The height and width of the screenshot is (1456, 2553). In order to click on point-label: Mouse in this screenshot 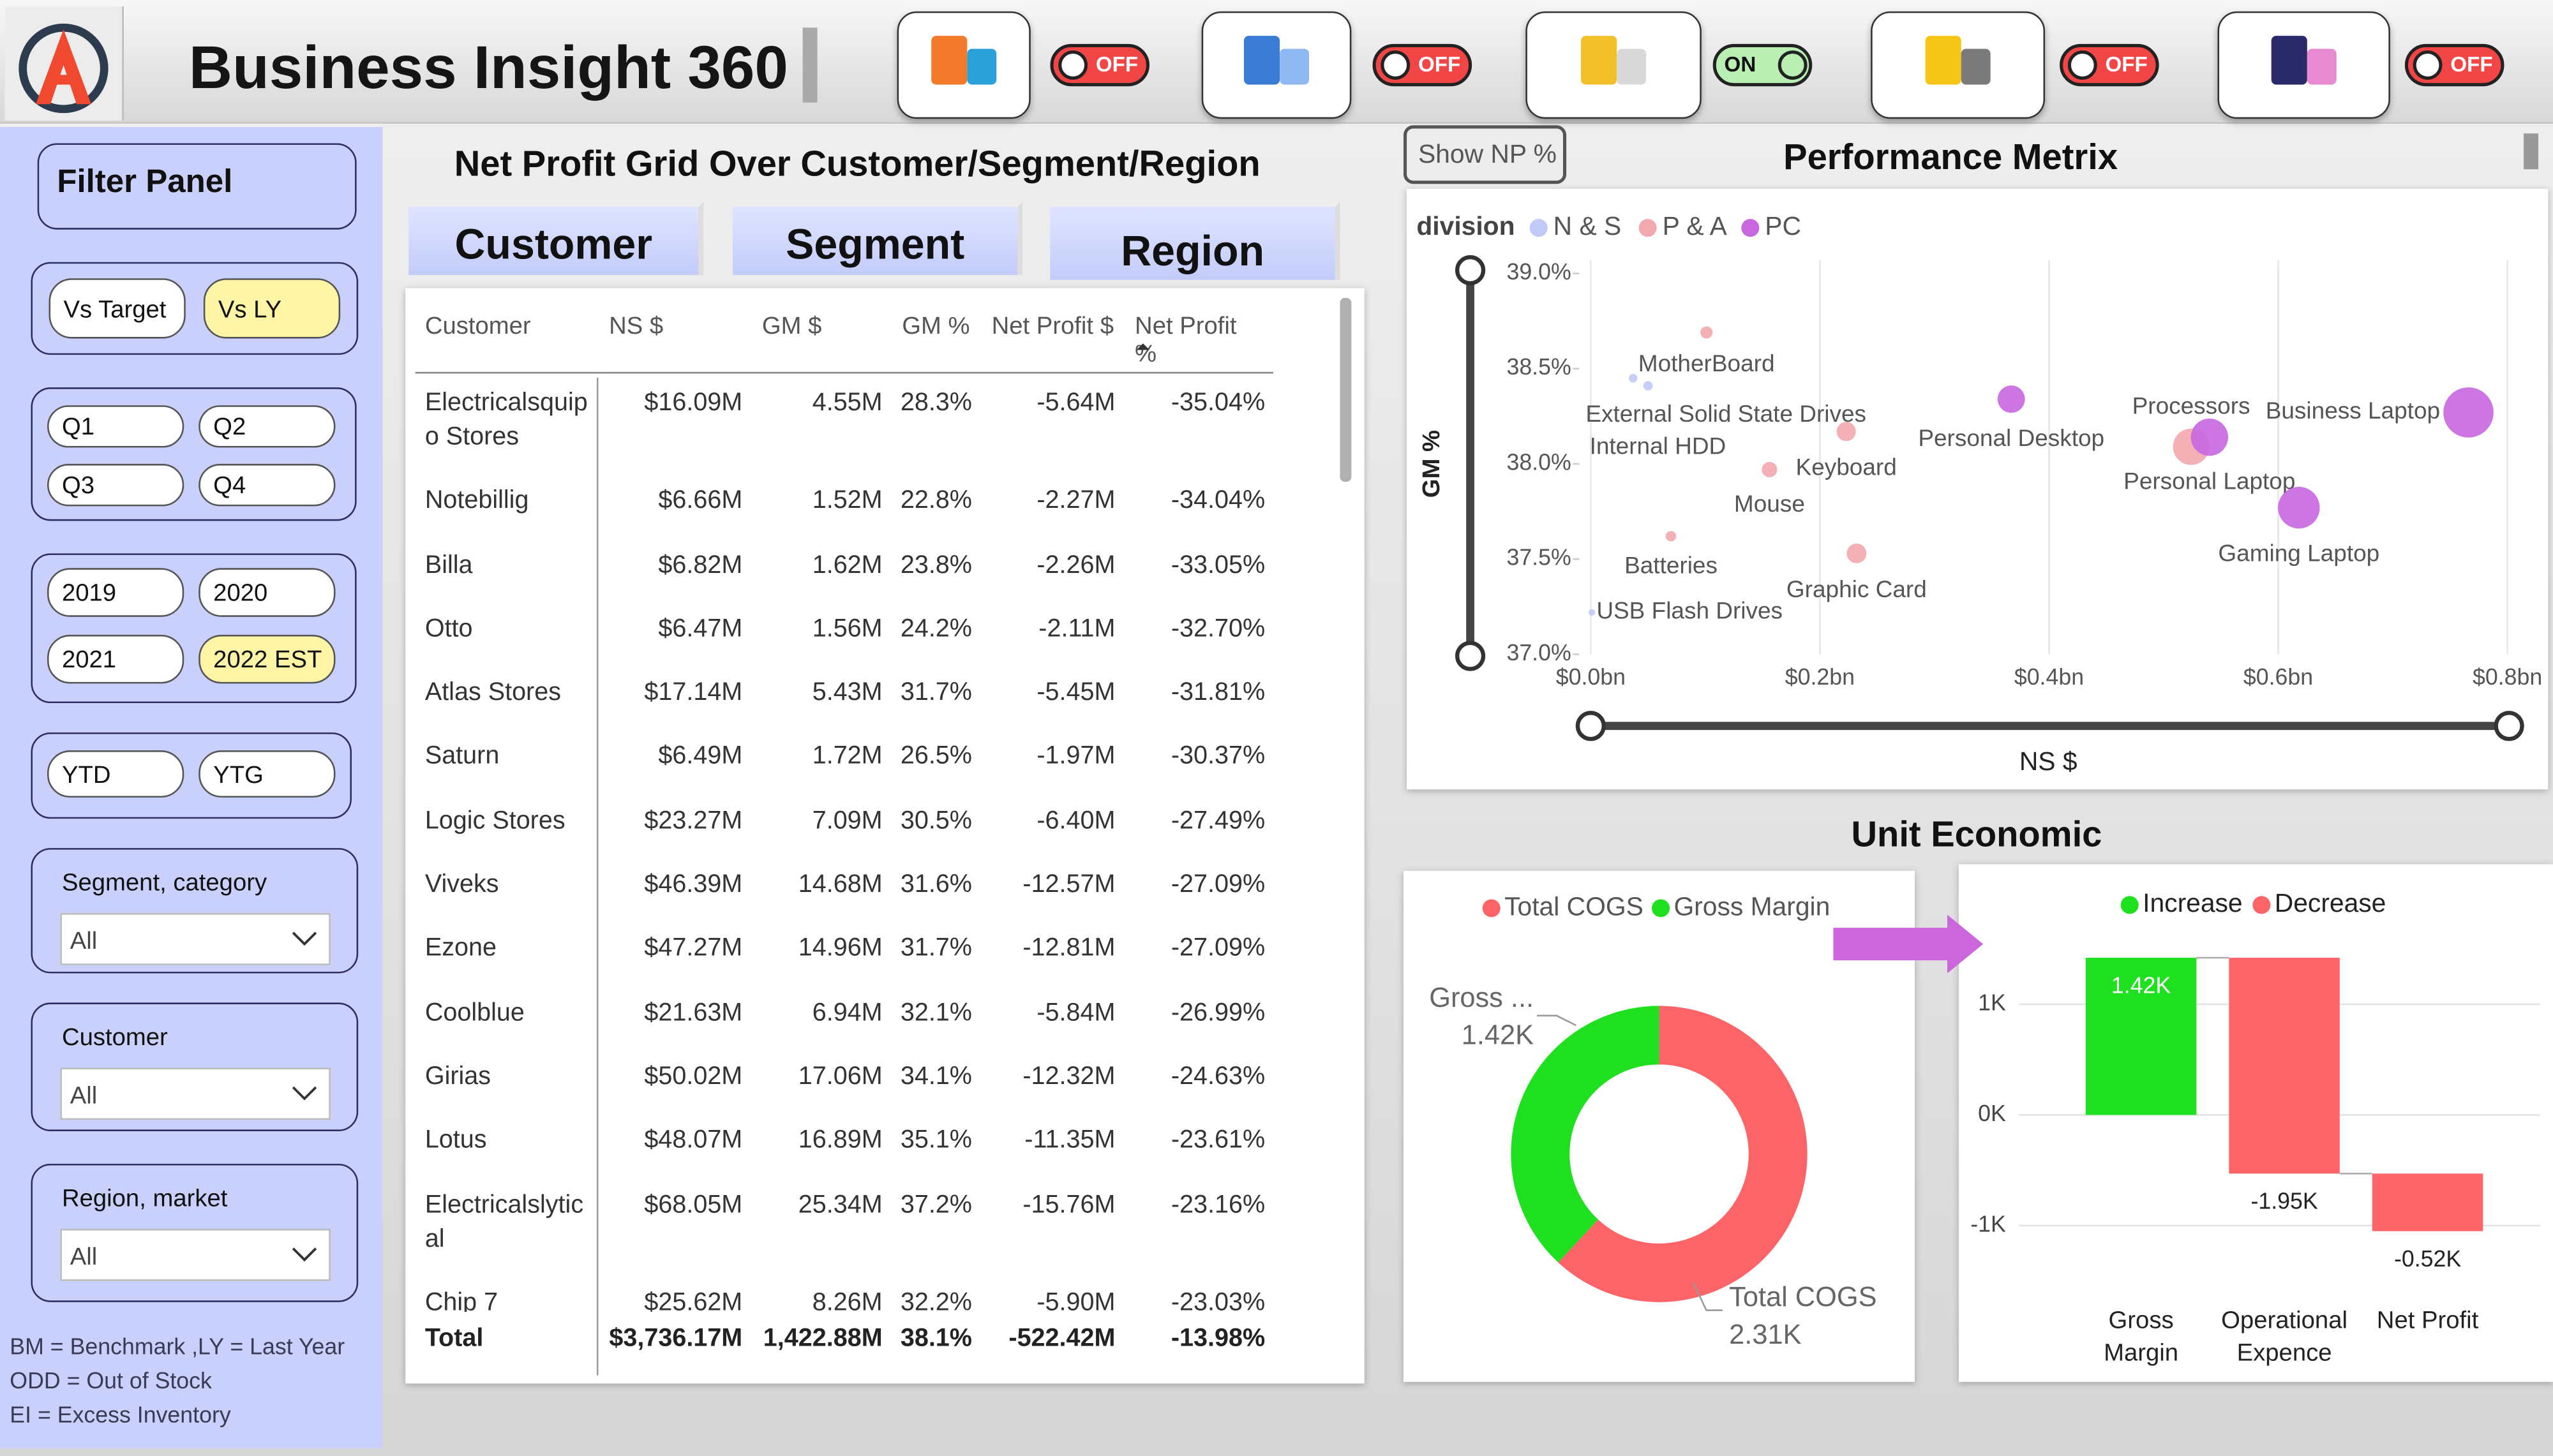, I will do `click(1770, 504)`.